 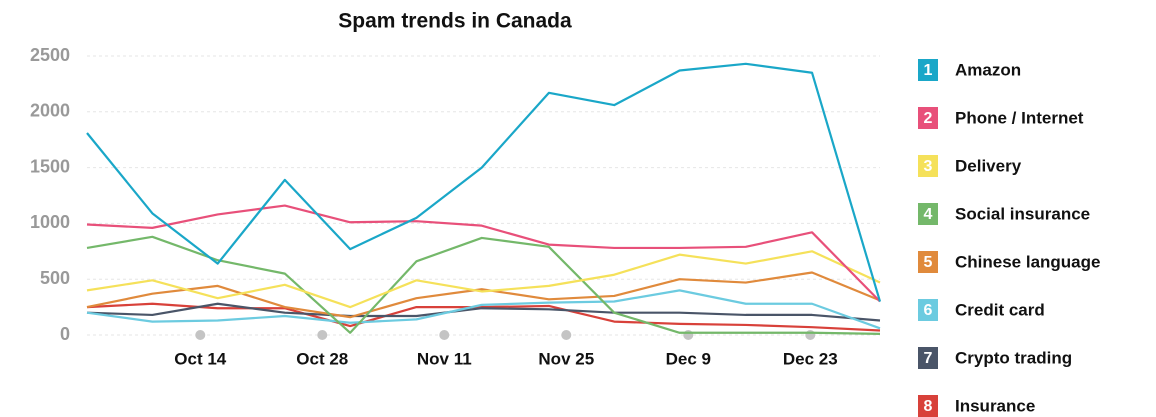 I want to click on x-tick-label: Nov 11, so click(x=444, y=358).